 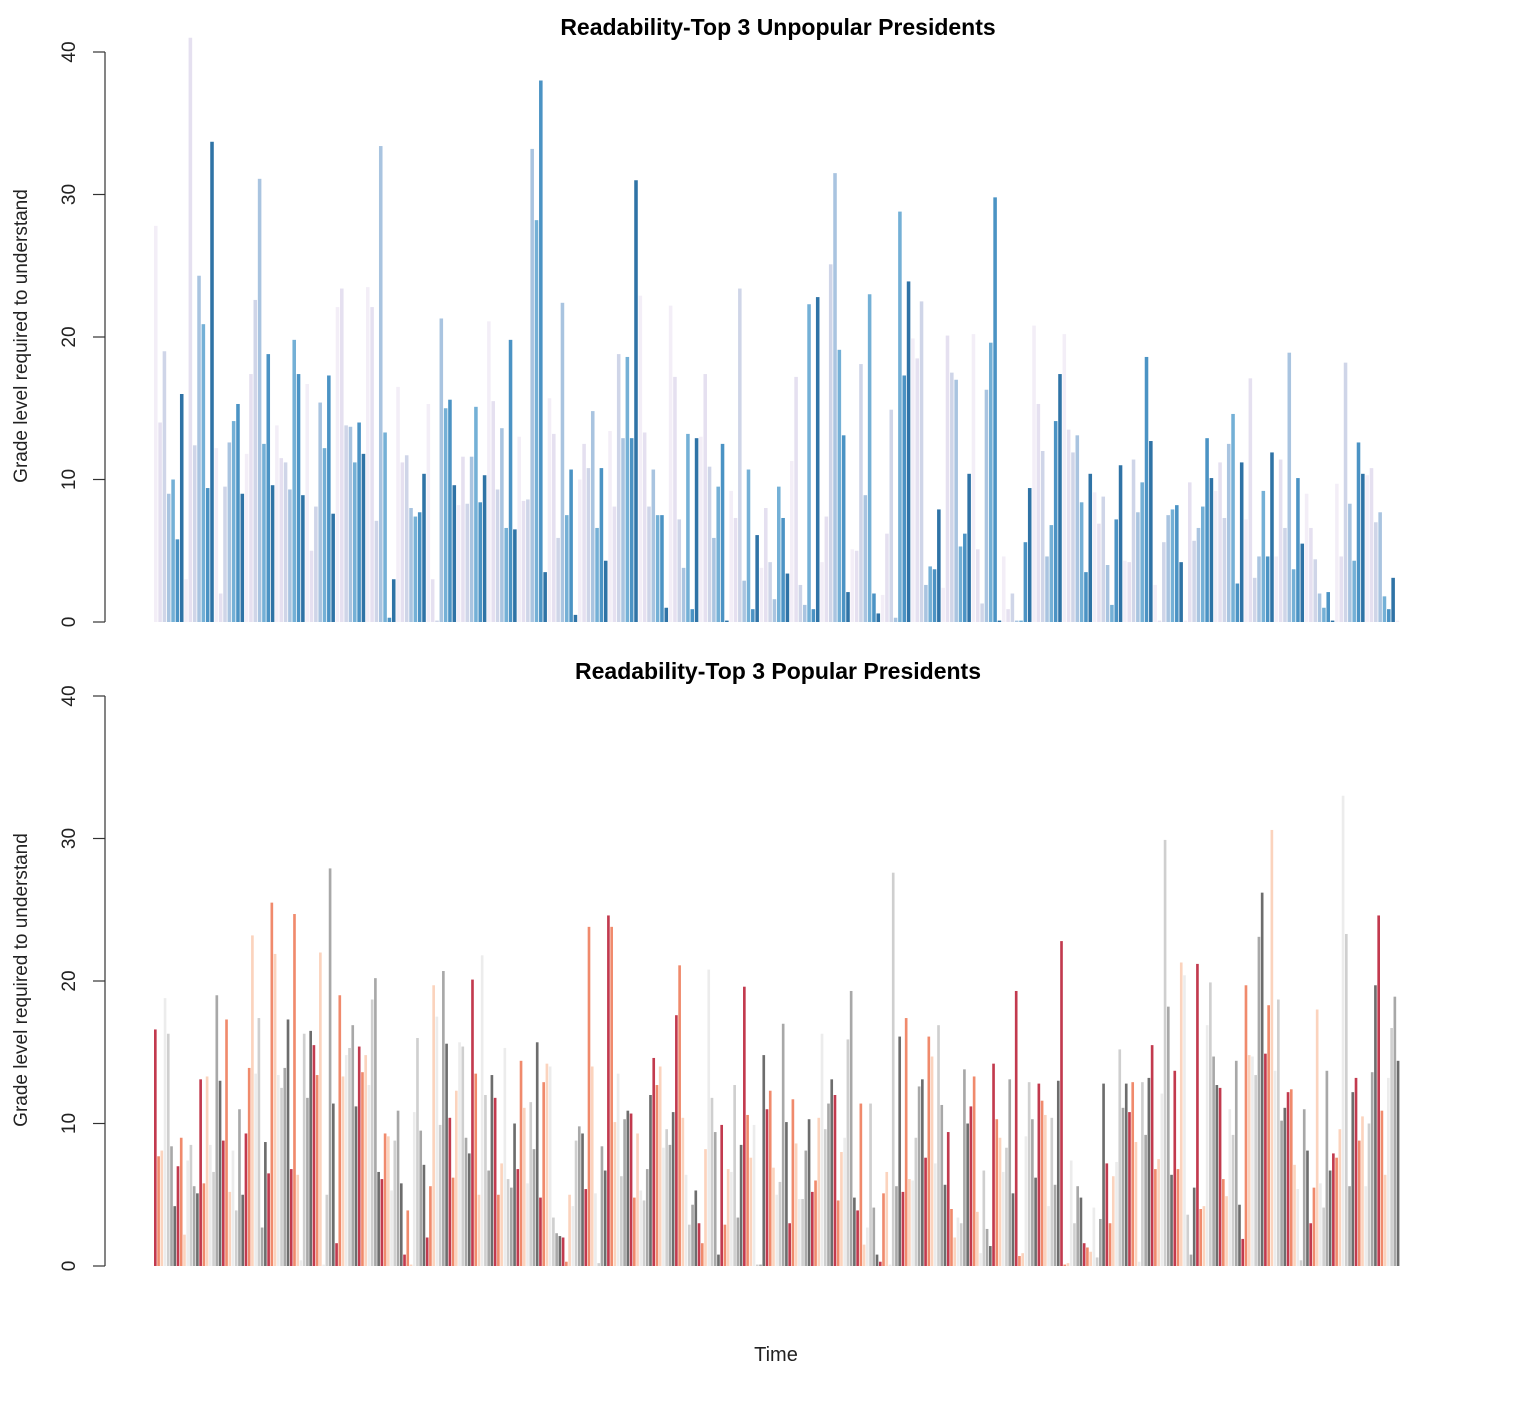 I want to click on panel-2-y-ticks: 0 10 20 30 40, so click(x=82, y=978).